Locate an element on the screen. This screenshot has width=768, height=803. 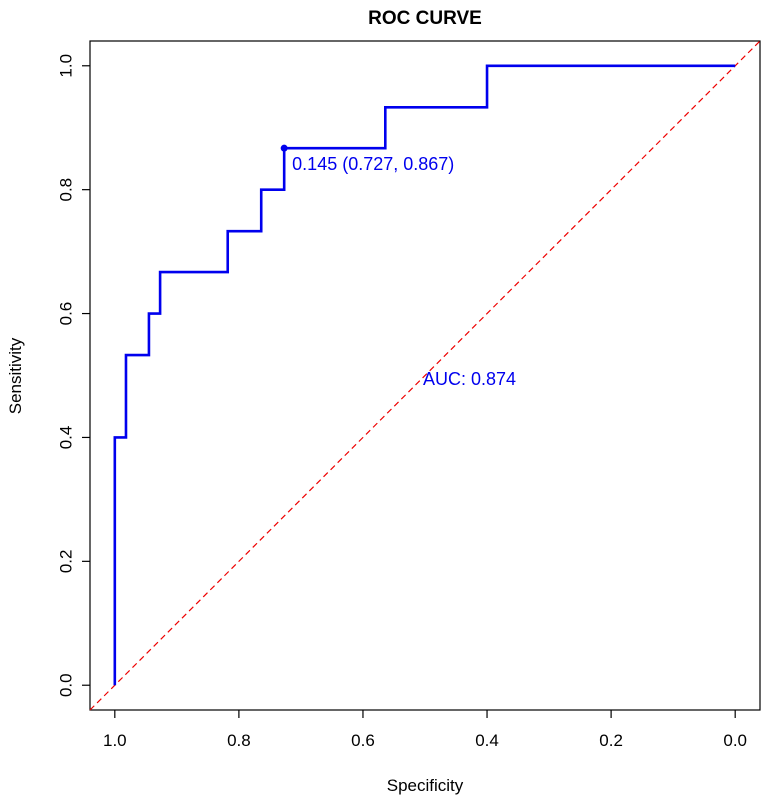
threshold-label: 0.145 (0.727, 0.867) is located at coordinates (373, 164).